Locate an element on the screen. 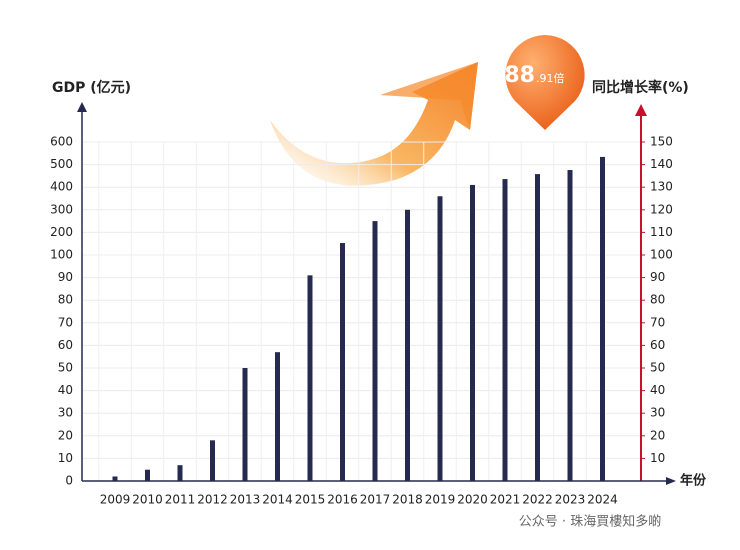 Image resolution: width=740 pixels, height=550 pixels. y-tick-label: 60 is located at coordinates (65, 345).